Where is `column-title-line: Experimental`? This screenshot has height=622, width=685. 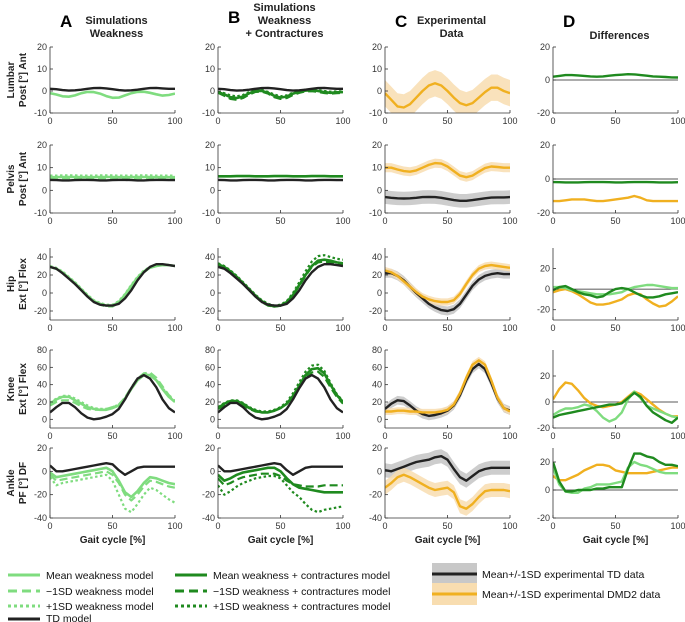
column-title-line: Experimental is located at coordinates (451, 21).